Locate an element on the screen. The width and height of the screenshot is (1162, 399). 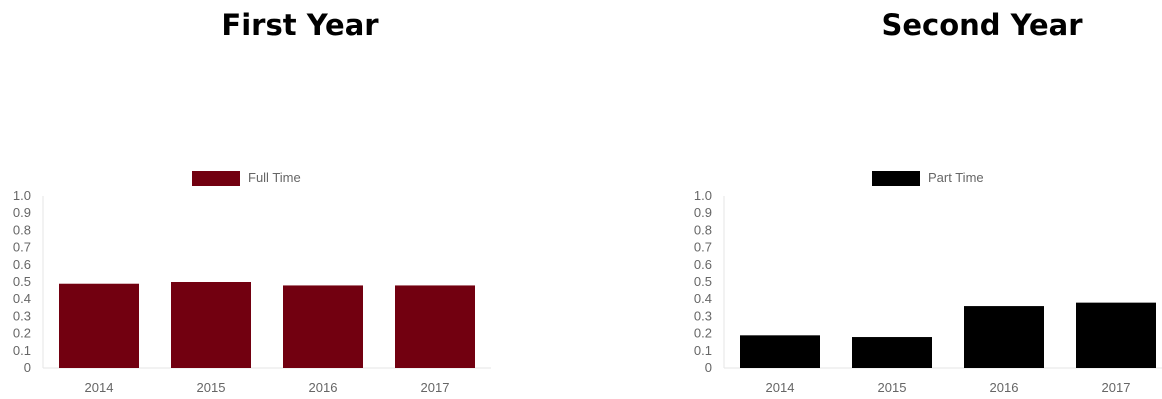
legend-label: Part Time is located at coordinates (956, 177).